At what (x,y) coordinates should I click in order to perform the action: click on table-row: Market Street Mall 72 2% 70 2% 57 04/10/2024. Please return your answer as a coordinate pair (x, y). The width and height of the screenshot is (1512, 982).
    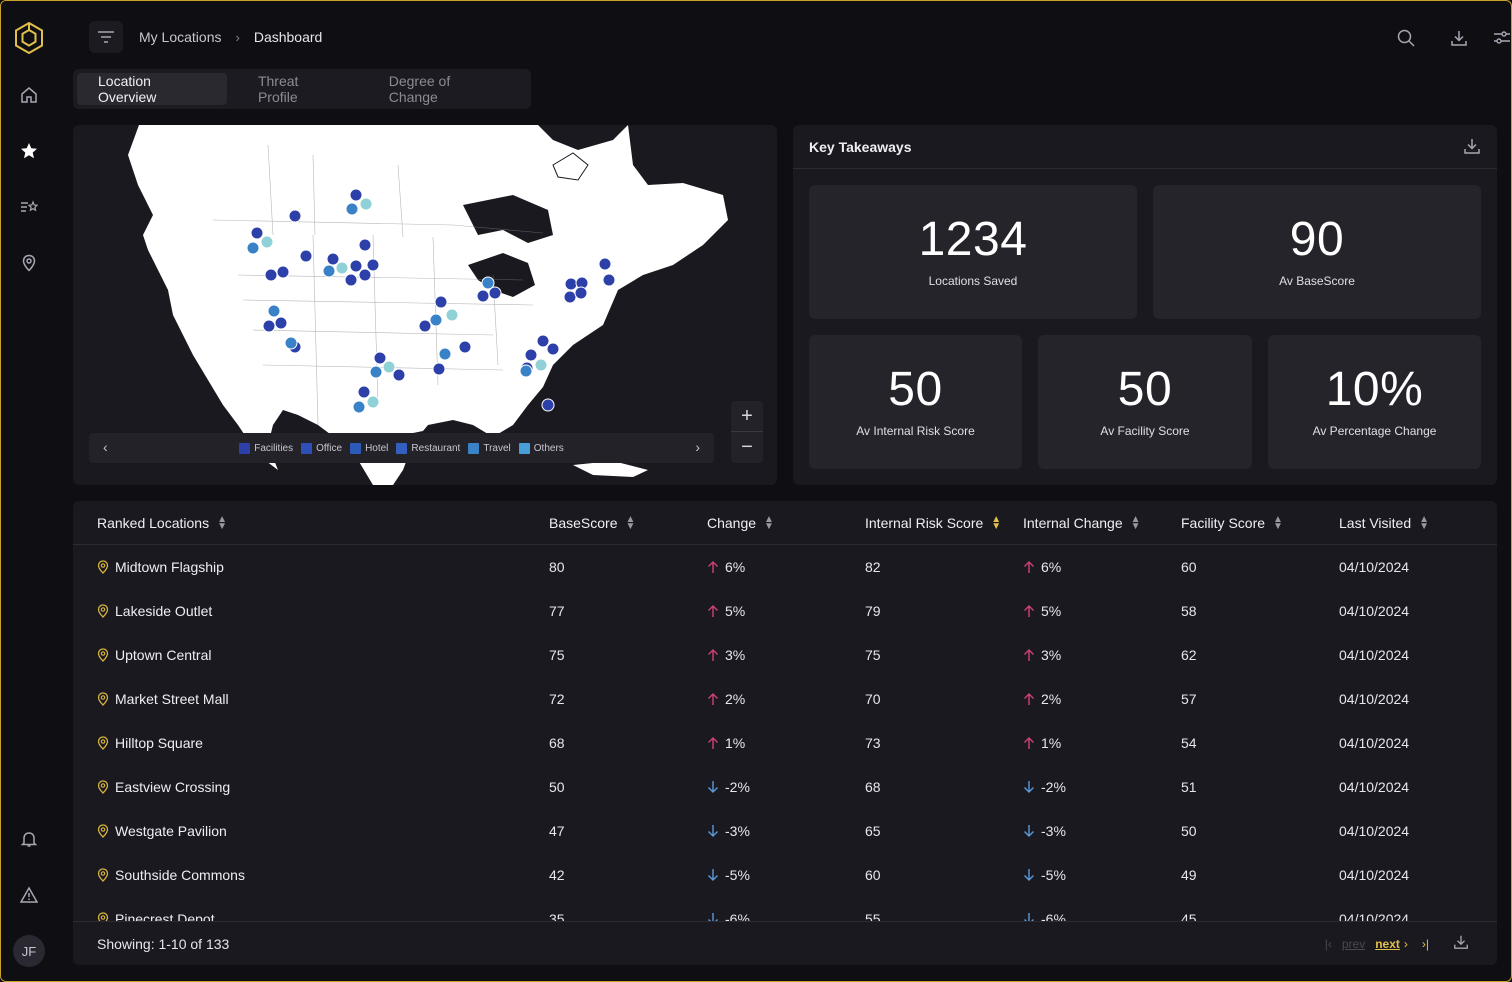
    Looking at the image, I should click on (785, 699).